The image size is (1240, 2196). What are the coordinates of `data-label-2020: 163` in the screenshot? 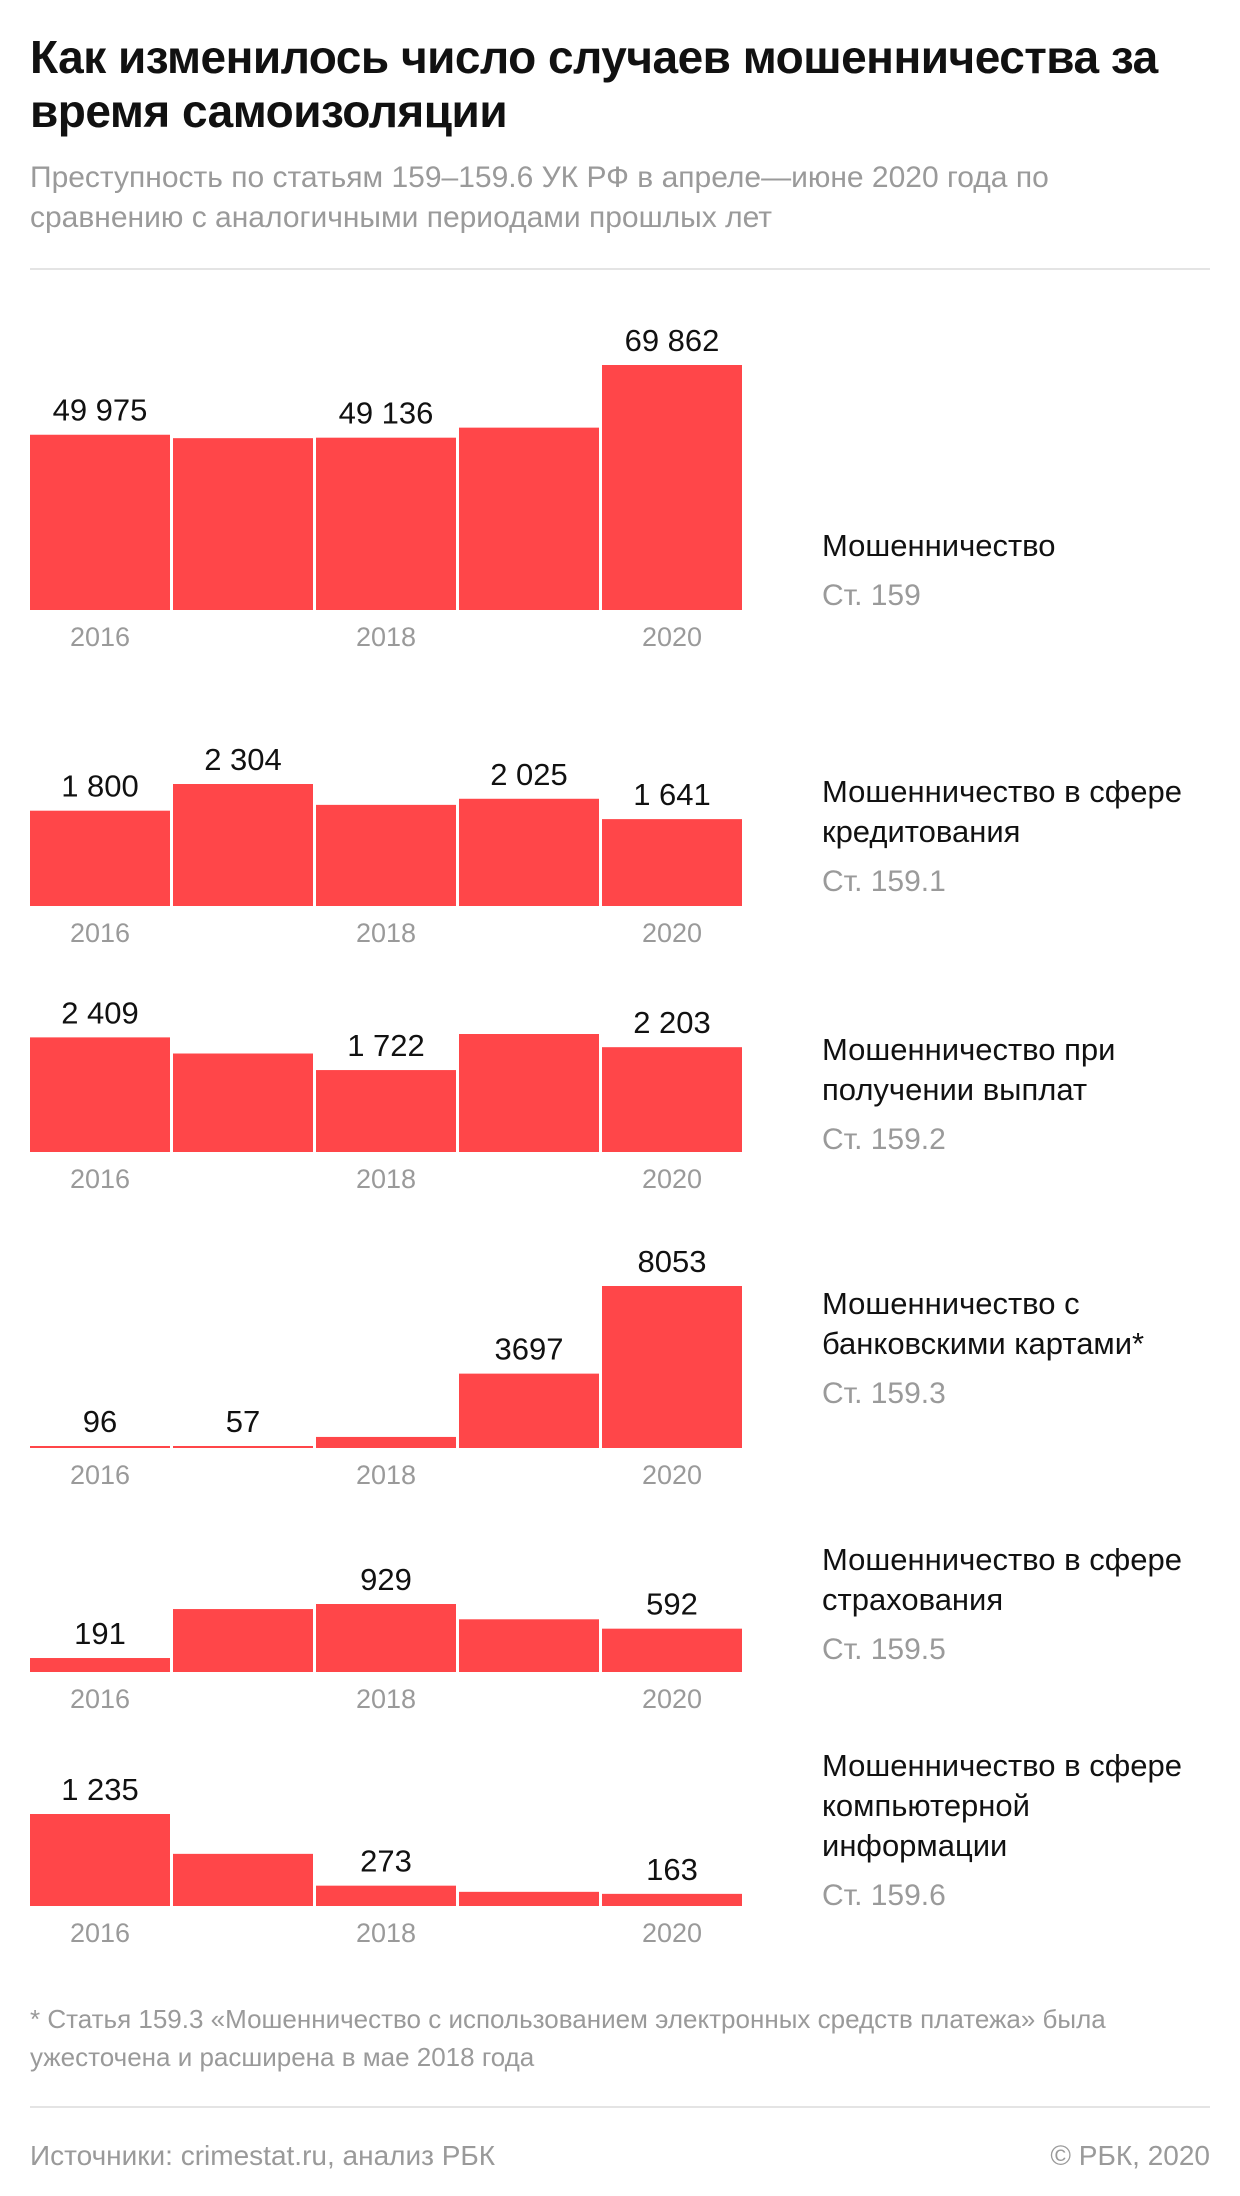 It's located at (672, 1869).